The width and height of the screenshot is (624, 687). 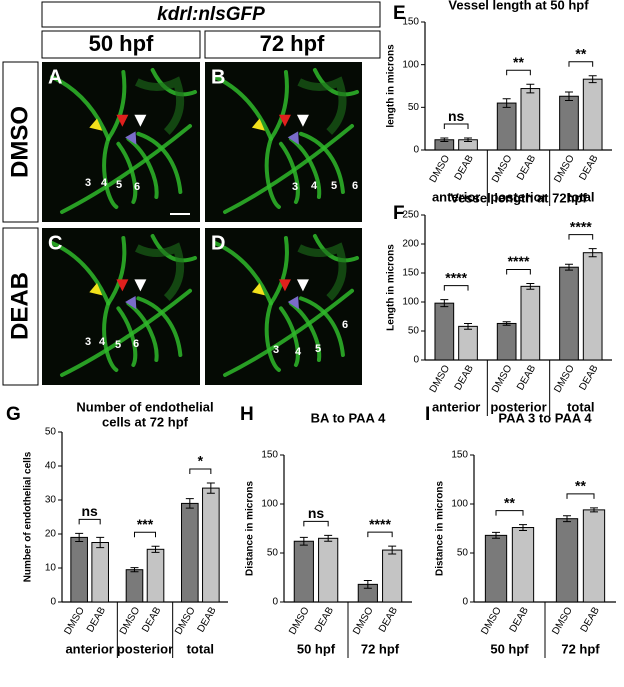 I want to click on row-box, so click(x=20, y=306).